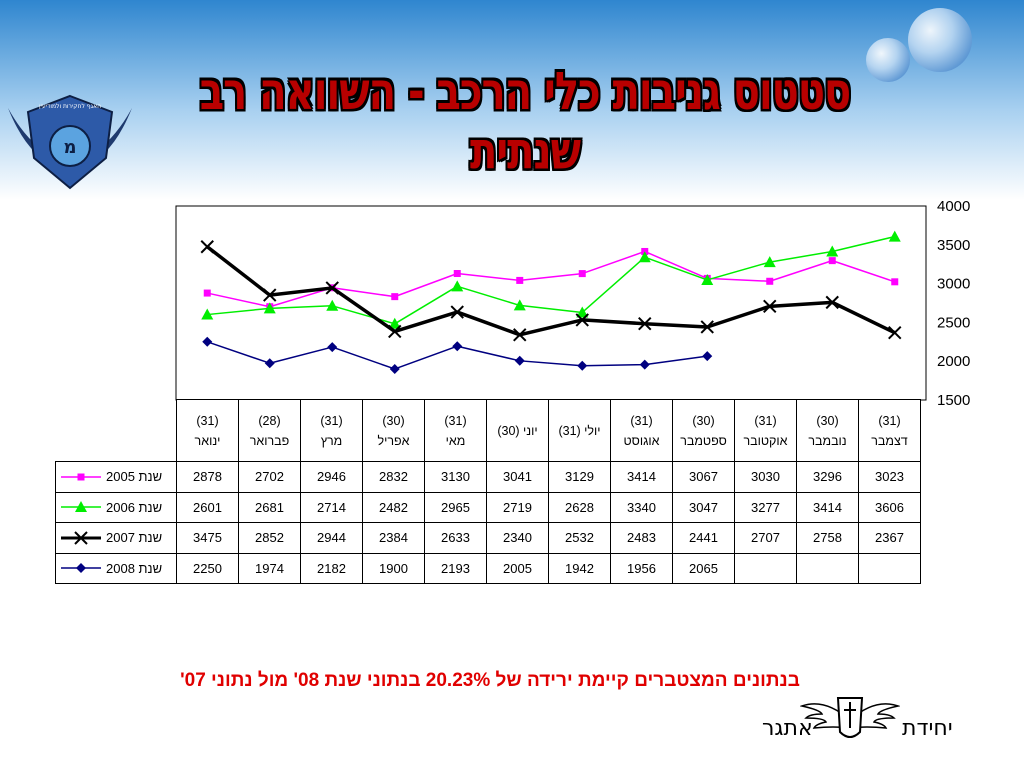  What do you see at coordinates (641, 538) in the screenshot?
I see `table-cell: 2483` at bounding box center [641, 538].